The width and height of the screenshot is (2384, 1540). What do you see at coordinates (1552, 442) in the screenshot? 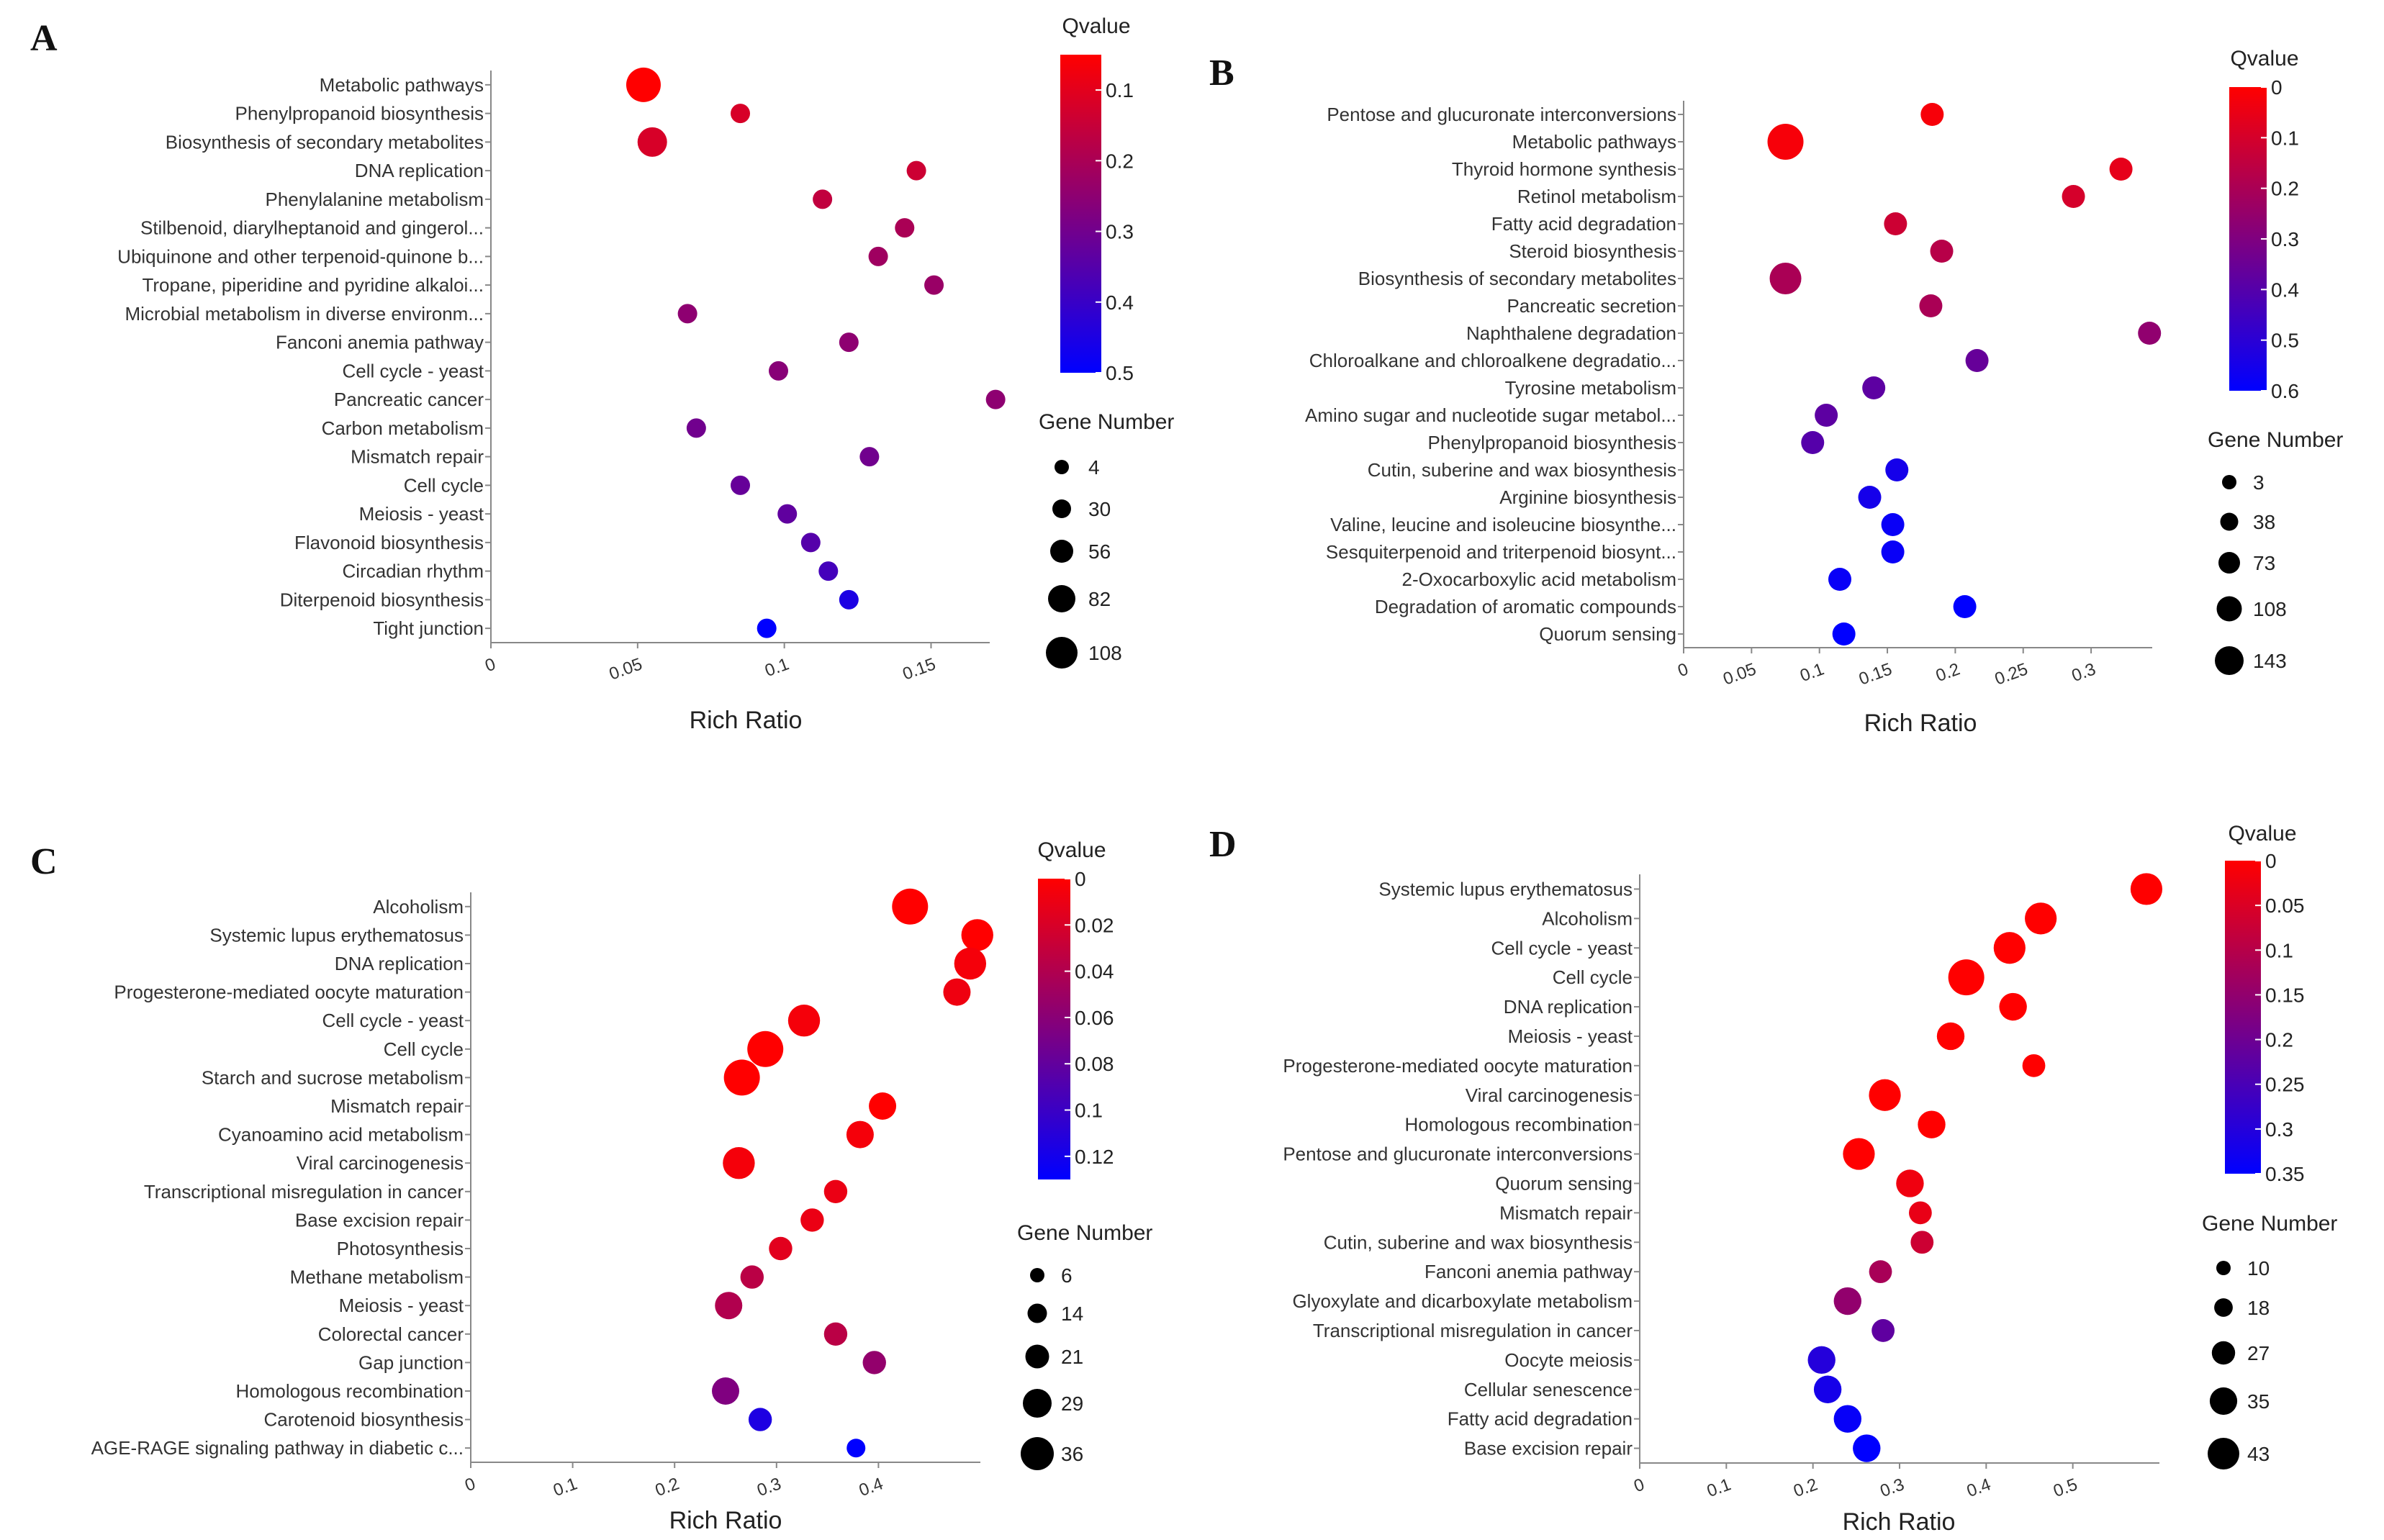
I see `y-tick-label: Phenylpropanoid biosynthesis` at bounding box center [1552, 442].